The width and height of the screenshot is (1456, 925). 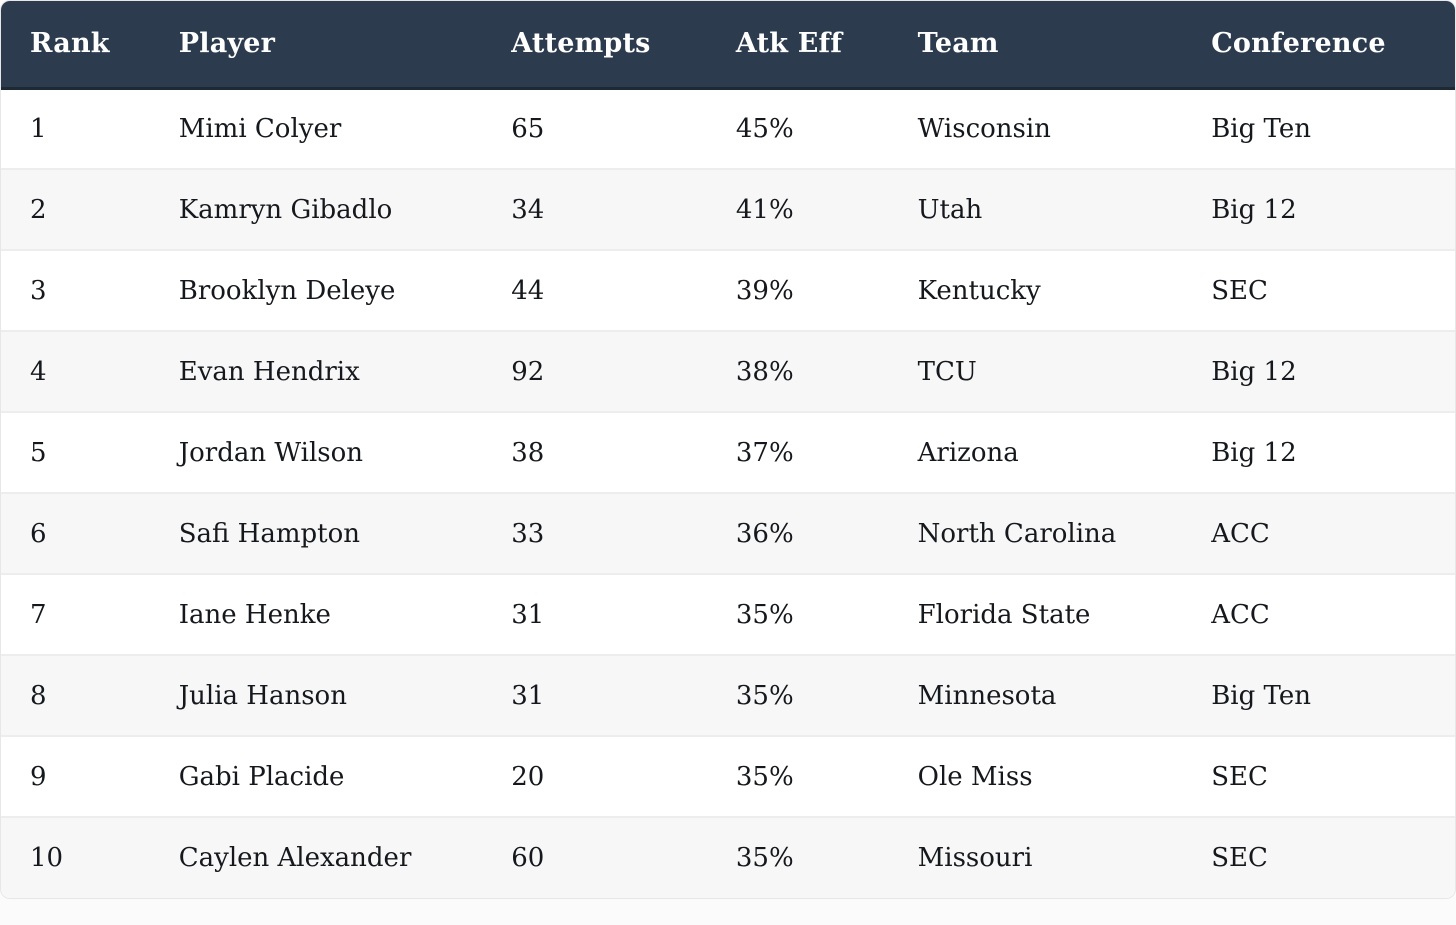 I want to click on cell-team: Utah, so click(x=950, y=209).